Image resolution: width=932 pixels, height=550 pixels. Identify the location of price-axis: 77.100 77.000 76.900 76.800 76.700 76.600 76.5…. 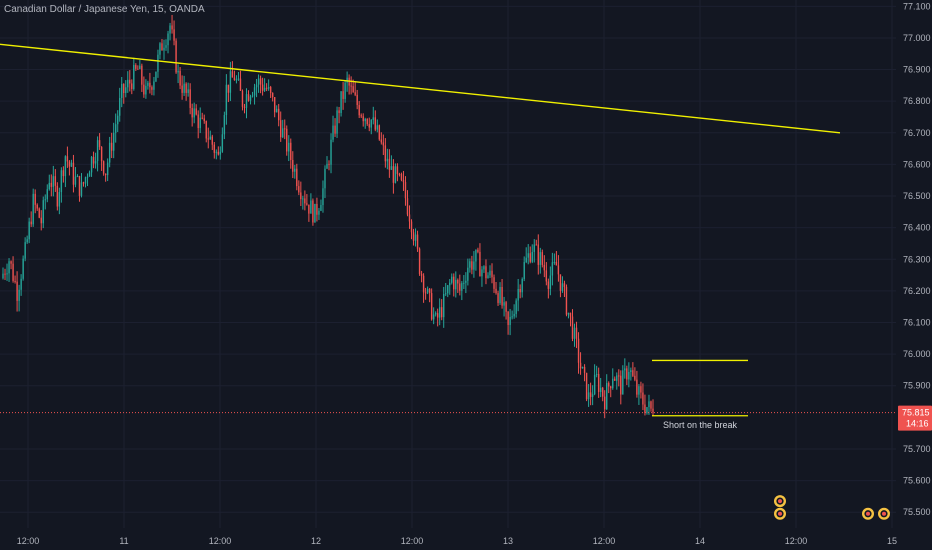
(915, 259).